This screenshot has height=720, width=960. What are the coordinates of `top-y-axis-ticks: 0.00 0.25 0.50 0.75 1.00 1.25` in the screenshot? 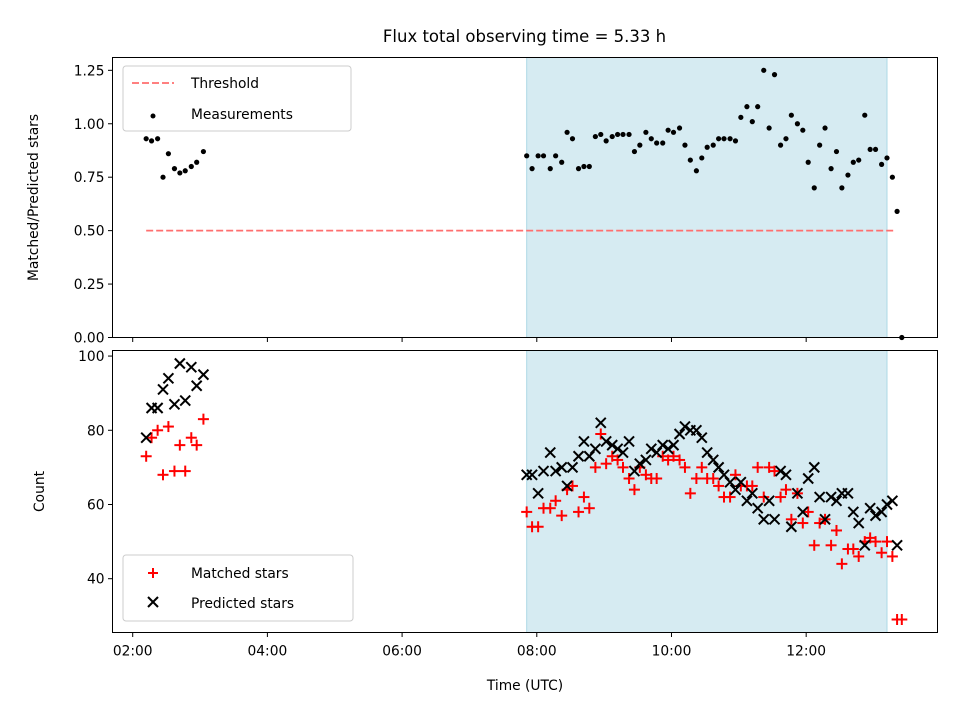 It's located at (93, 205).